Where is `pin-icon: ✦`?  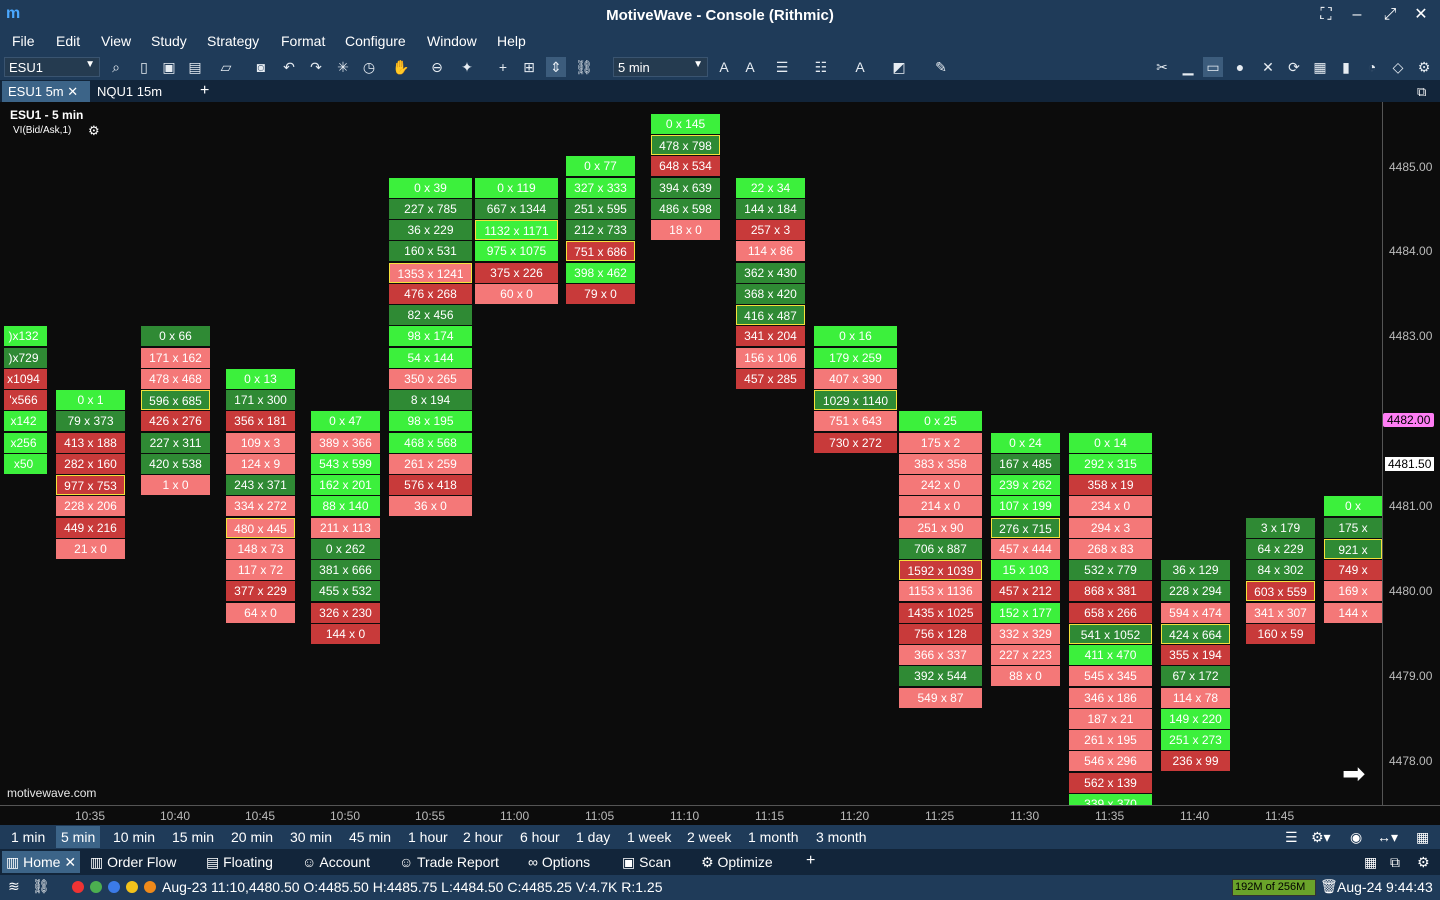
pin-icon: ✦ is located at coordinates (467, 67).